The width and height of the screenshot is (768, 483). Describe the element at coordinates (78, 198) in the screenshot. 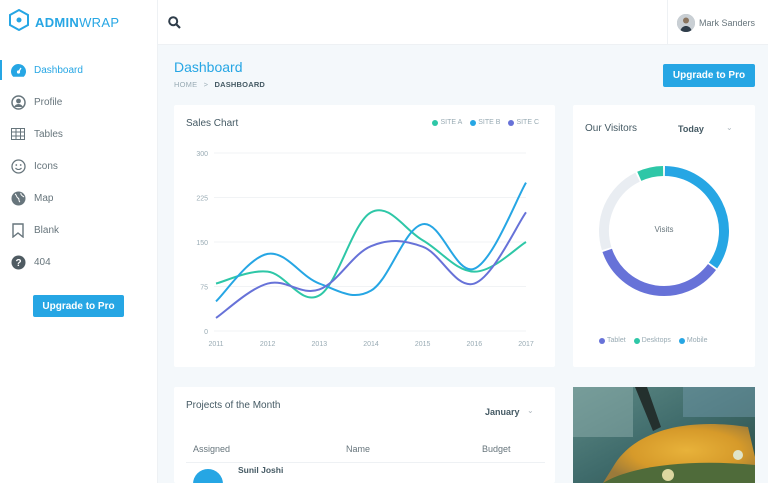

I see `sidebar-item-map: Map` at that location.